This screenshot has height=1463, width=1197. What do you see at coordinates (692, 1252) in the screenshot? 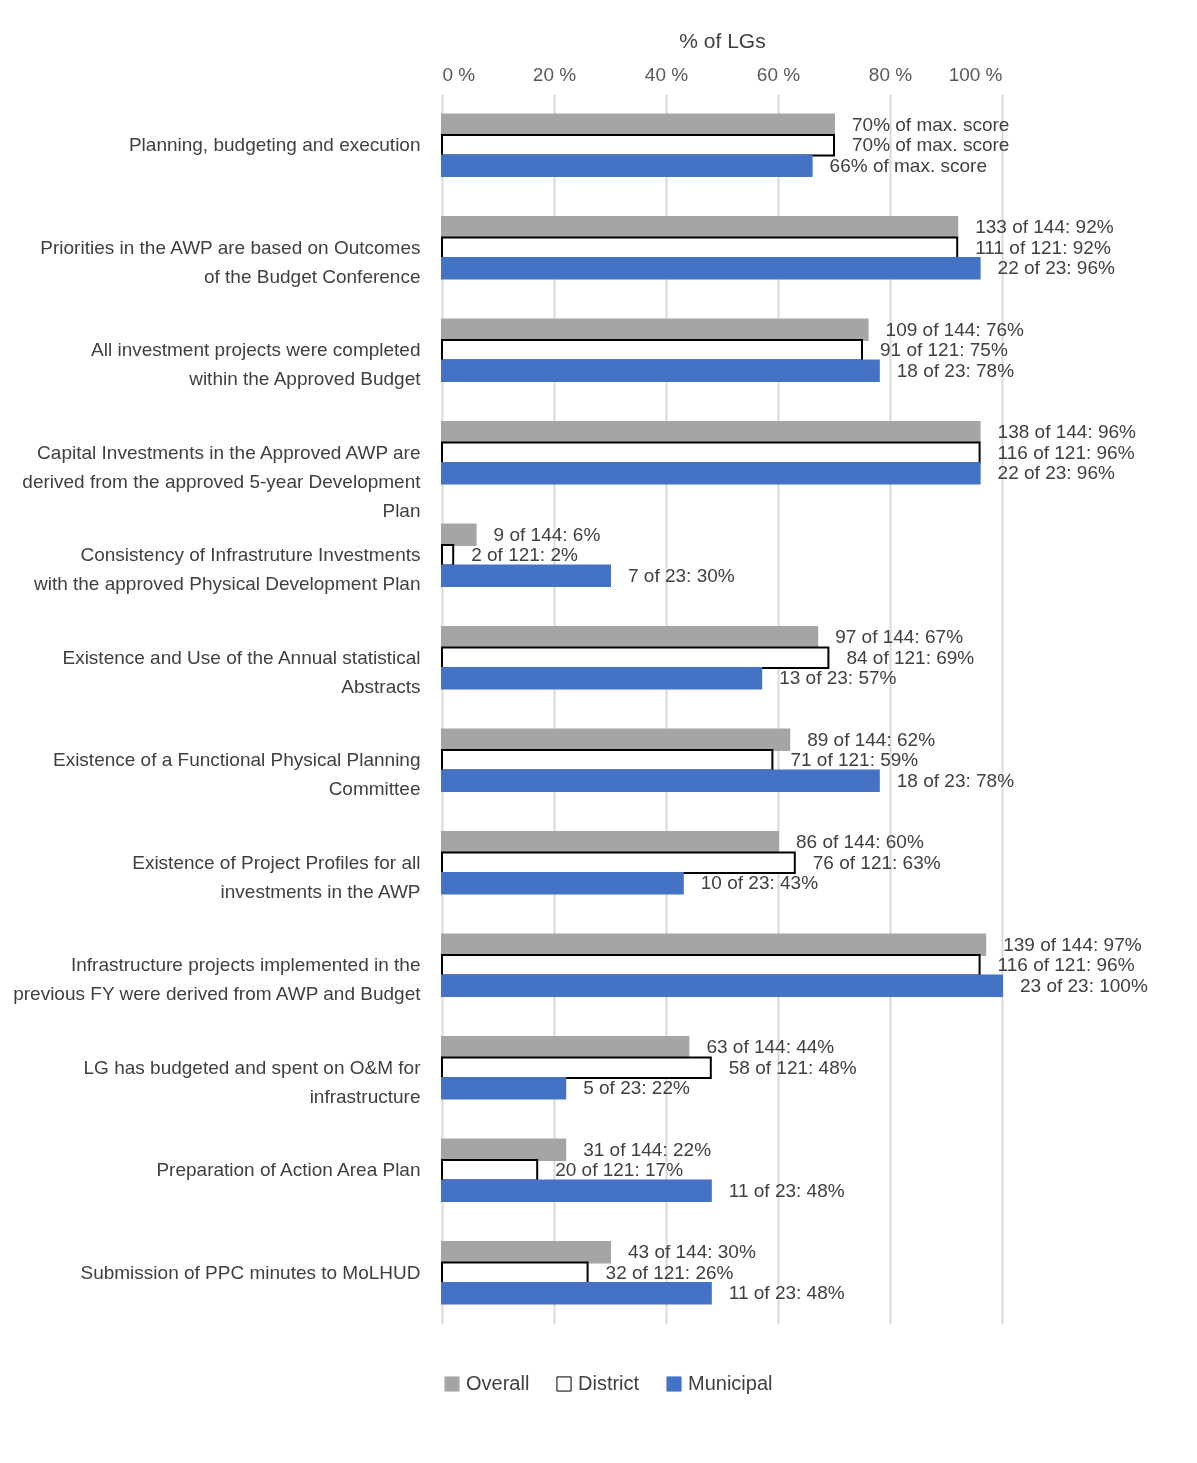
I see `data-label: 43 of 144: 30%` at bounding box center [692, 1252].